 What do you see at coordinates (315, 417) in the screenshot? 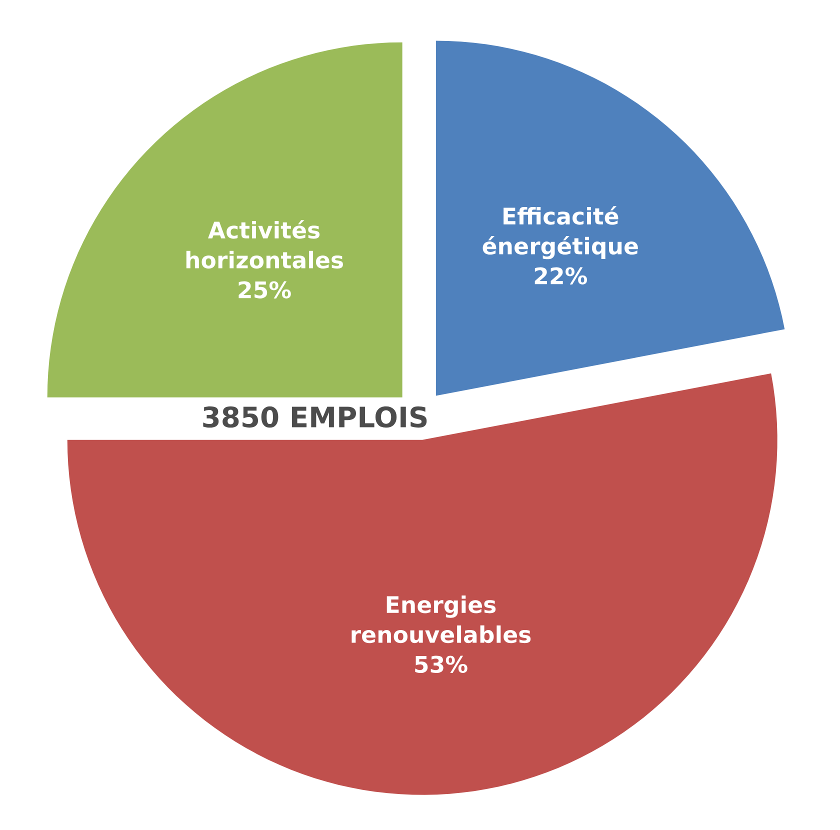
I see `text: 3850 EMPLOIS` at bounding box center [315, 417].